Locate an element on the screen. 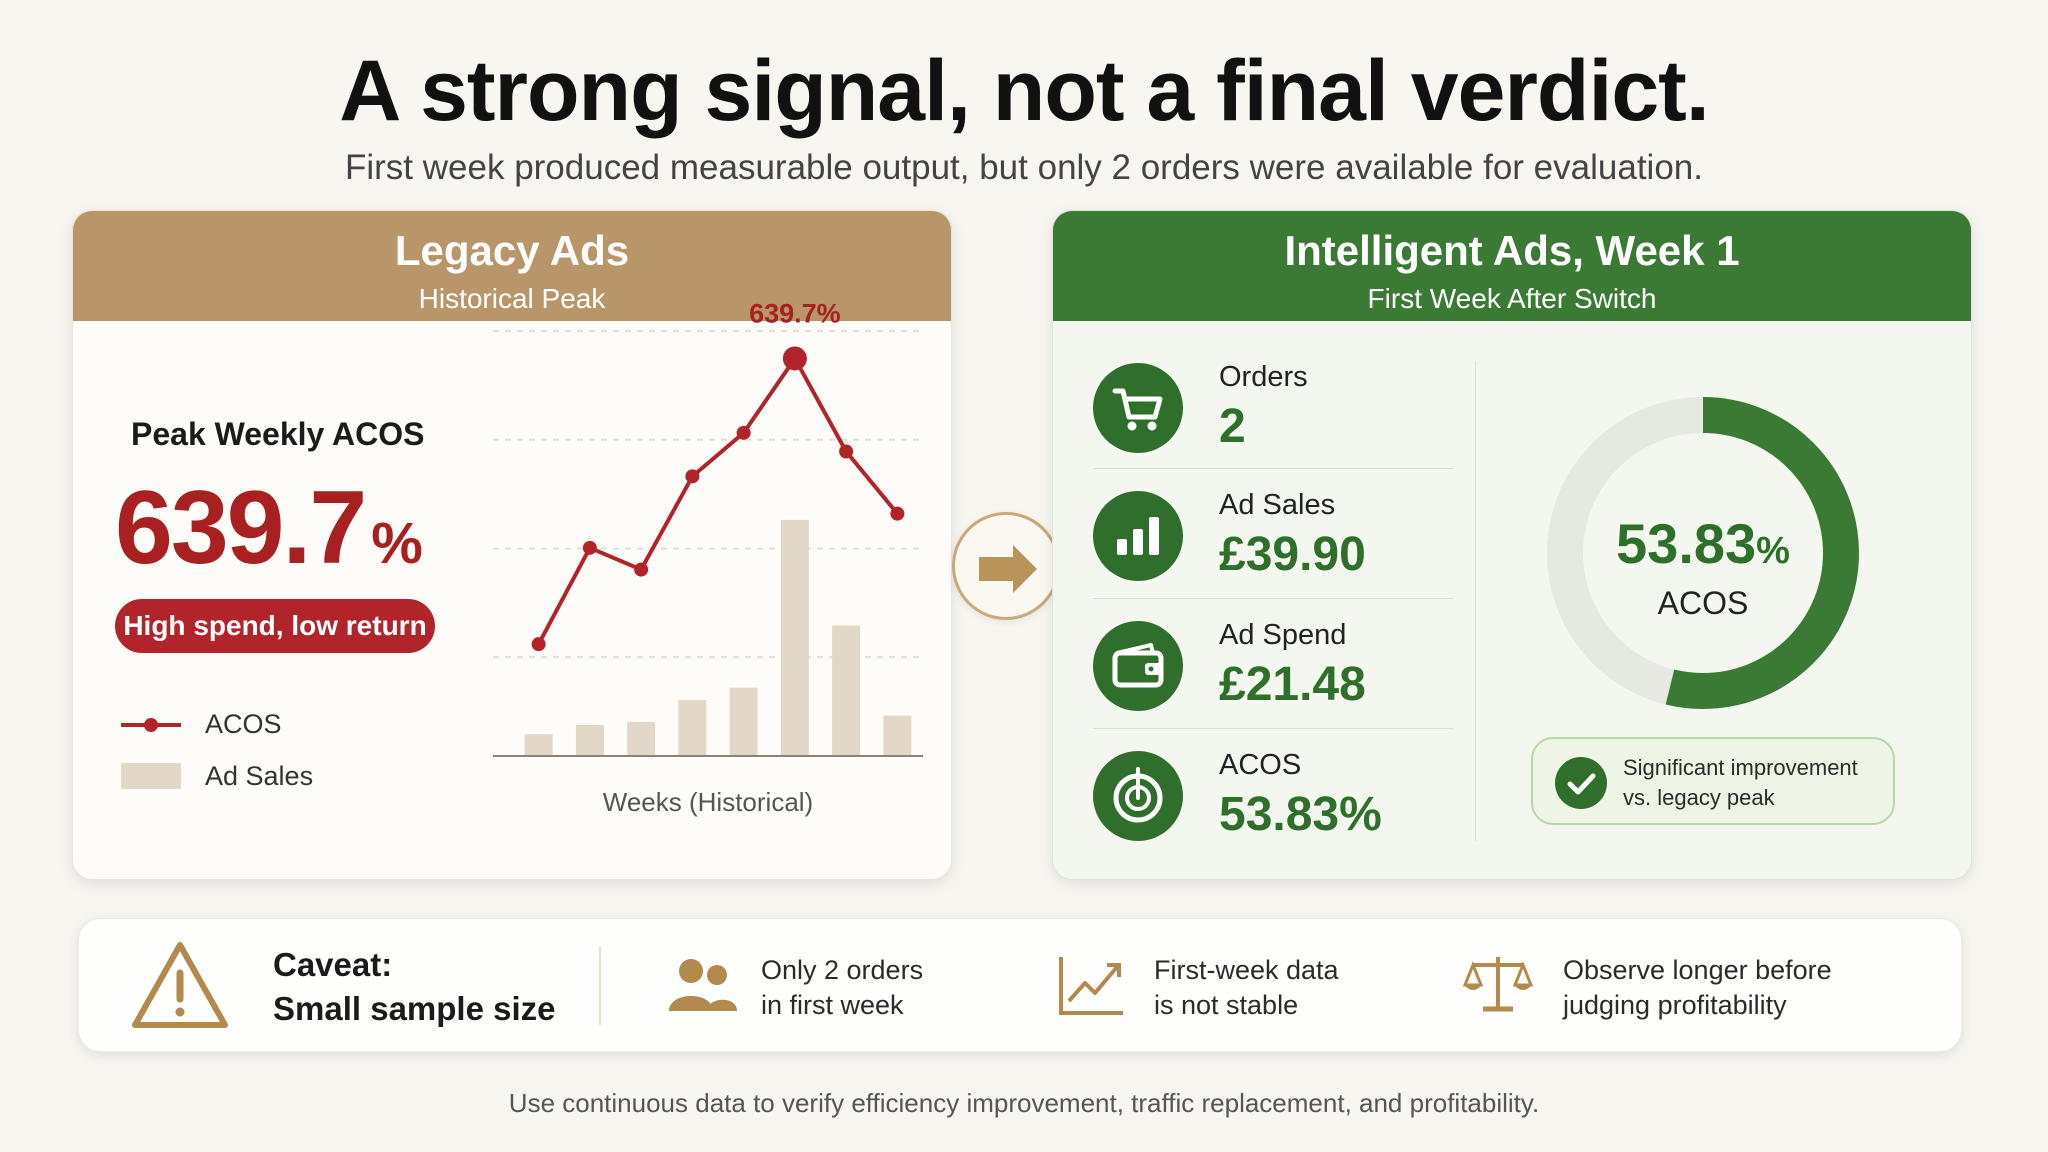 The height and width of the screenshot is (1152, 2048). improvement-badge: Significant improvement vs. legacy peak is located at coordinates (1713, 781).